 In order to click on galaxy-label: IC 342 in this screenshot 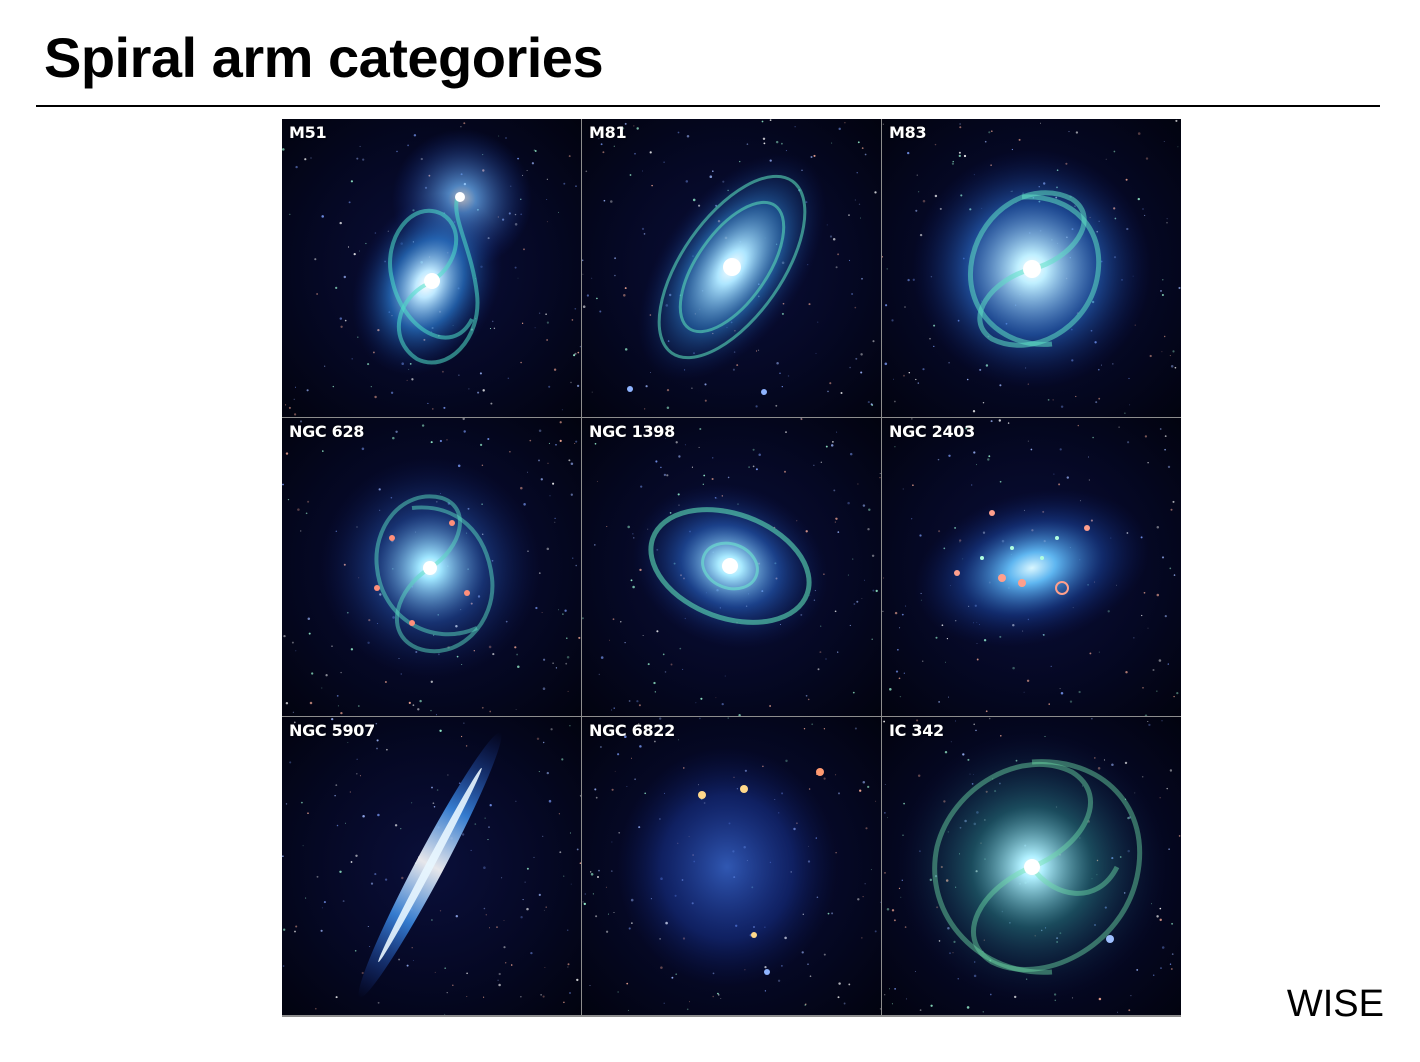, I will do `click(916, 730)`.